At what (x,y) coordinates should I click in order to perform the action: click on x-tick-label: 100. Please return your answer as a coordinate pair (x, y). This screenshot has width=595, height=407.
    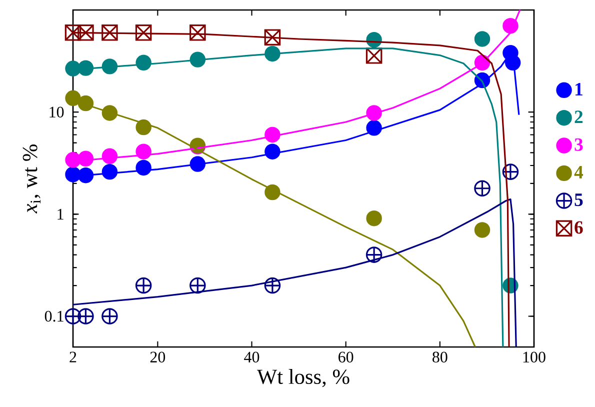
    Looking at the image, I should click on (534, 357).